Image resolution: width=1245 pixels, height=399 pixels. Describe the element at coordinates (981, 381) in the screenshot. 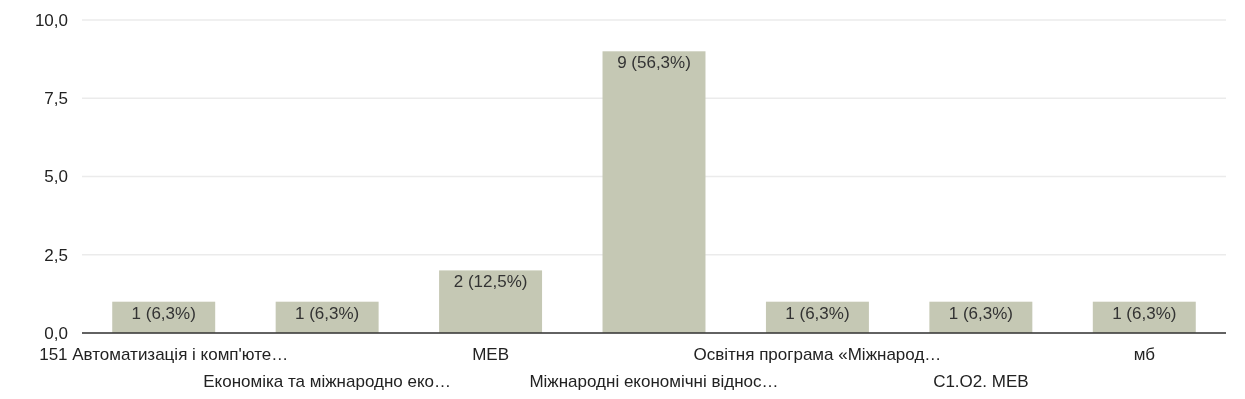

I see `x-tick-label: С1.О2. МЕВ` at that location.